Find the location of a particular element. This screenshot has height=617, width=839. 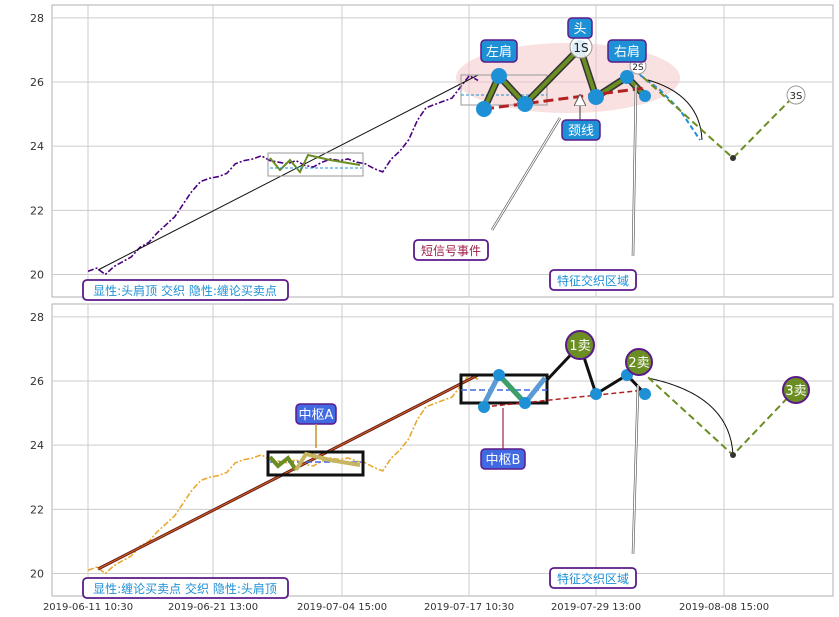

trend-line-up-top is located at coordinates (288, 172).